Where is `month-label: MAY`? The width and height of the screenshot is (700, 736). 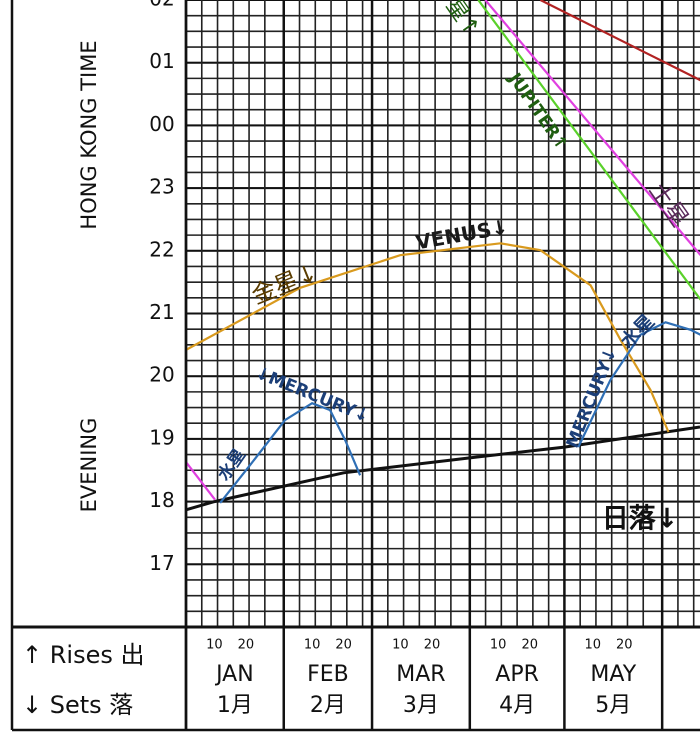
month-label: MAY is located at coordinates (613, 674).